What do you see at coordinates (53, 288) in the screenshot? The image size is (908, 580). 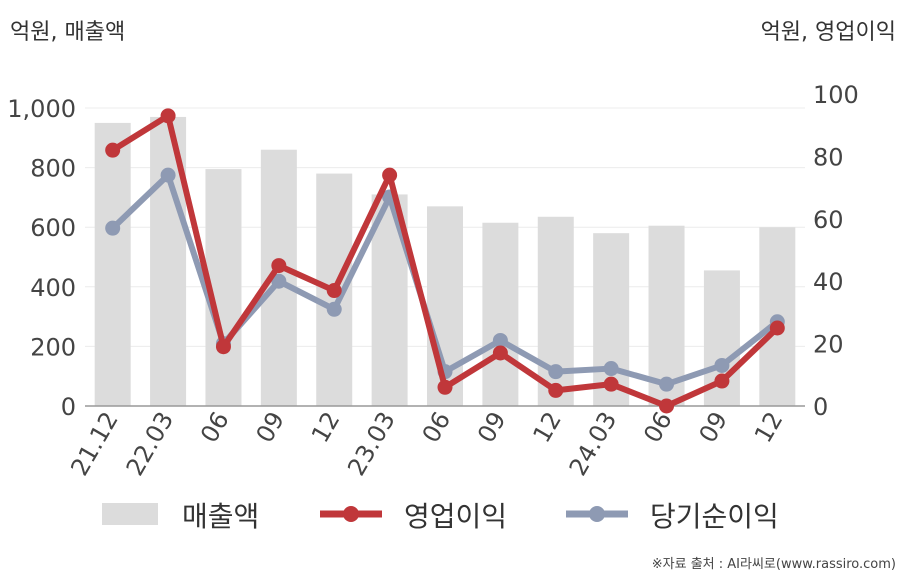 I see `left-tick-label: 400` at bounding box center [53, 288].